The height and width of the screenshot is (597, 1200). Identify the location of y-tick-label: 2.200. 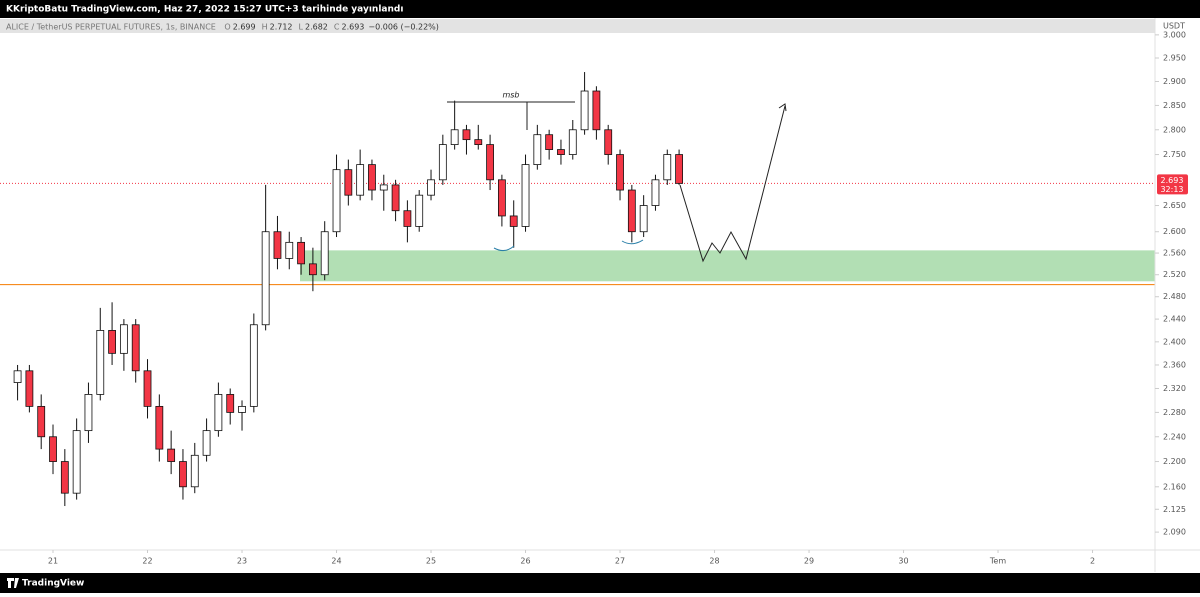
(1174, 461).